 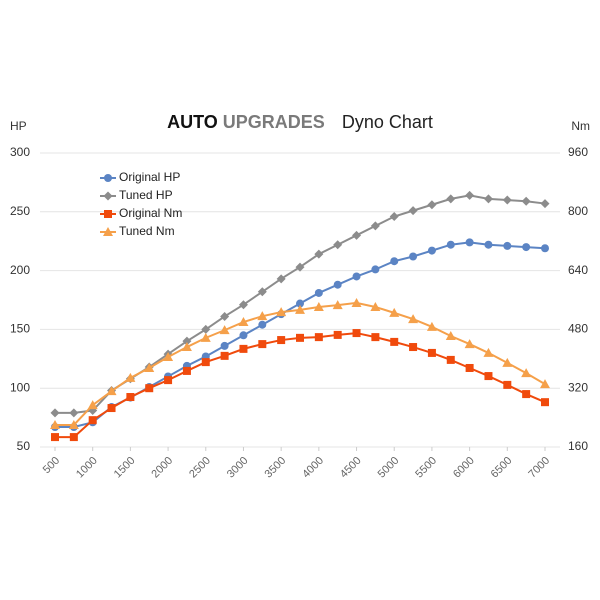 I want to click on legend-label: Tuned HP, so click(x=146, y=195).